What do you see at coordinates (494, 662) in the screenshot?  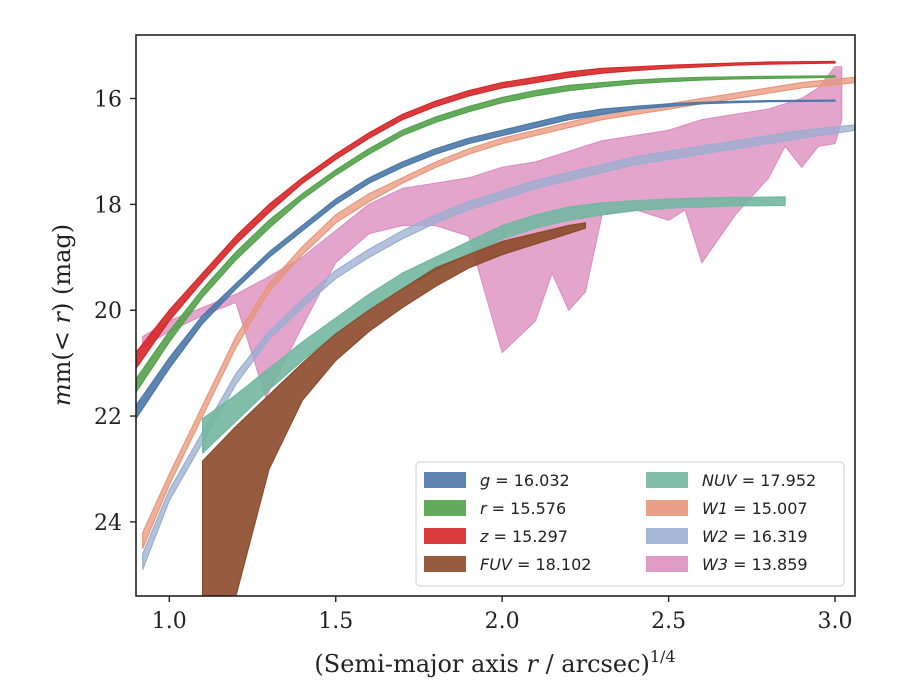 I see `x-axis-label: (Semi-major axis r / arcsec)1/4` at bounding box center [494, 662].